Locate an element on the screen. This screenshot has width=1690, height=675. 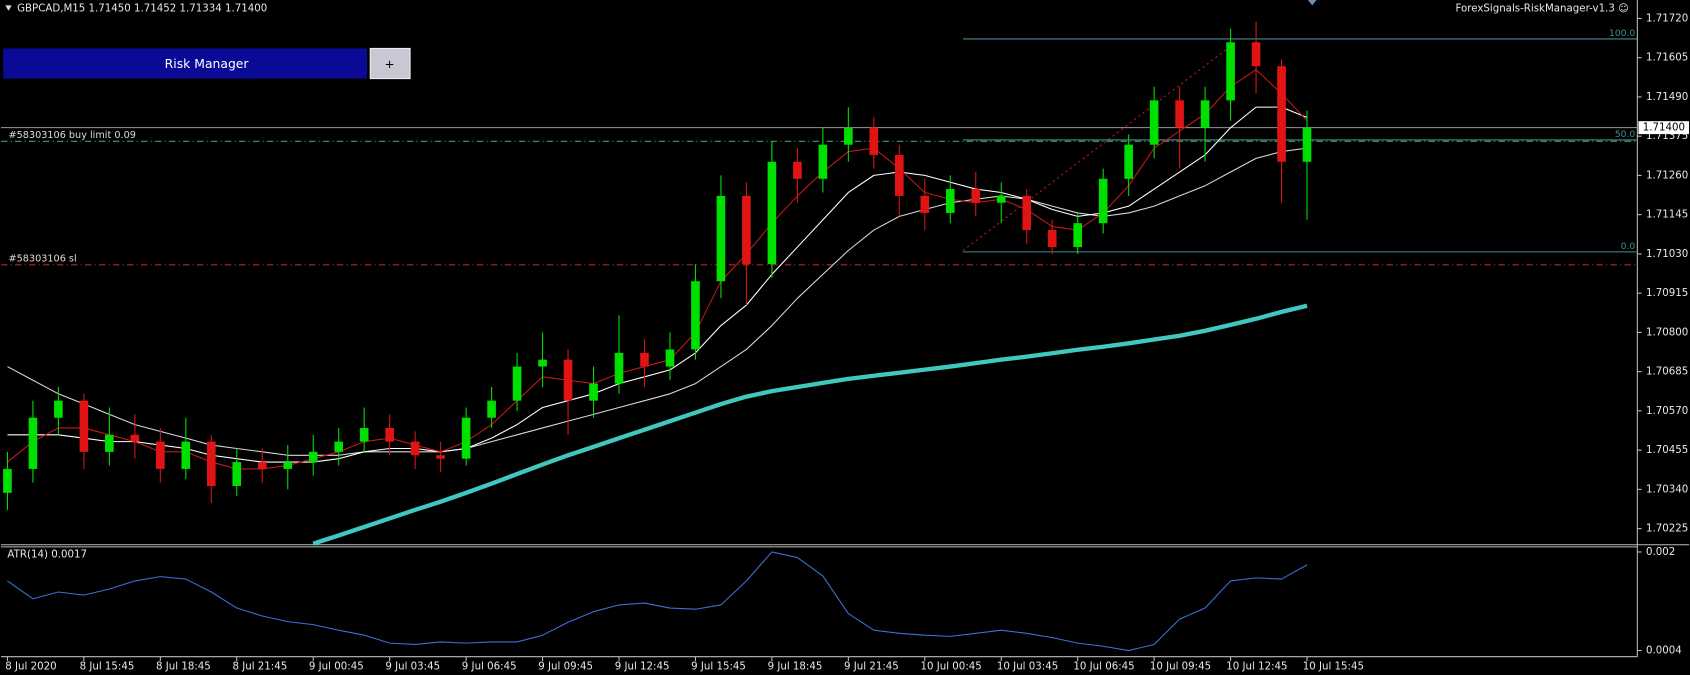
x-tick-label: 9 Jul 18:45 is located at coordinates (795, 666).